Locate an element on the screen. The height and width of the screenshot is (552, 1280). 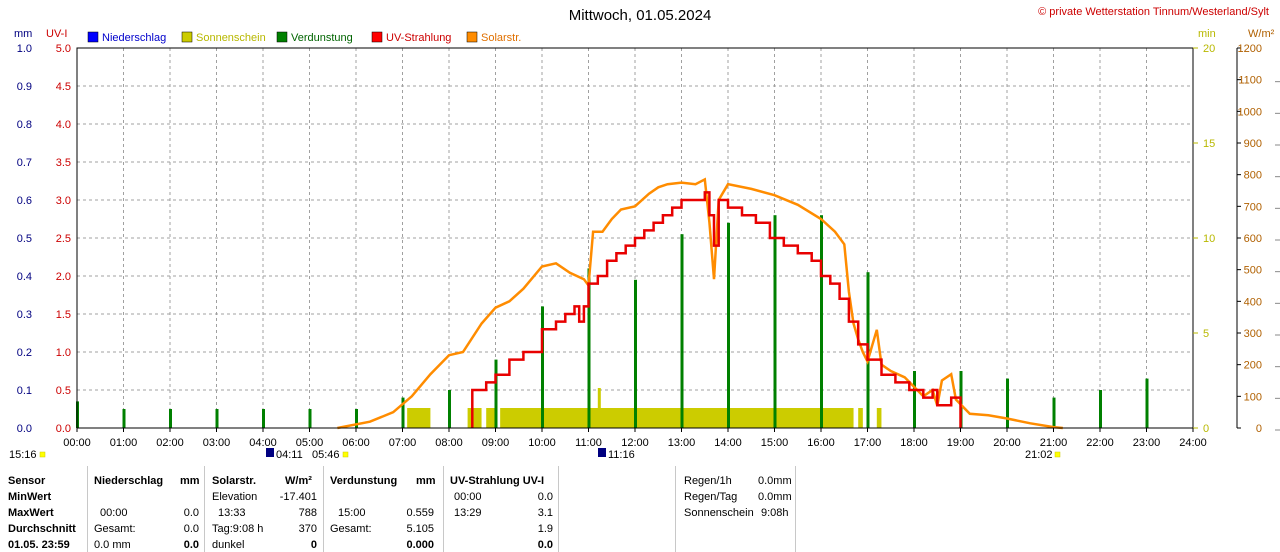
x-tick-label: 21:00 is located at coordinates (1054, 443).